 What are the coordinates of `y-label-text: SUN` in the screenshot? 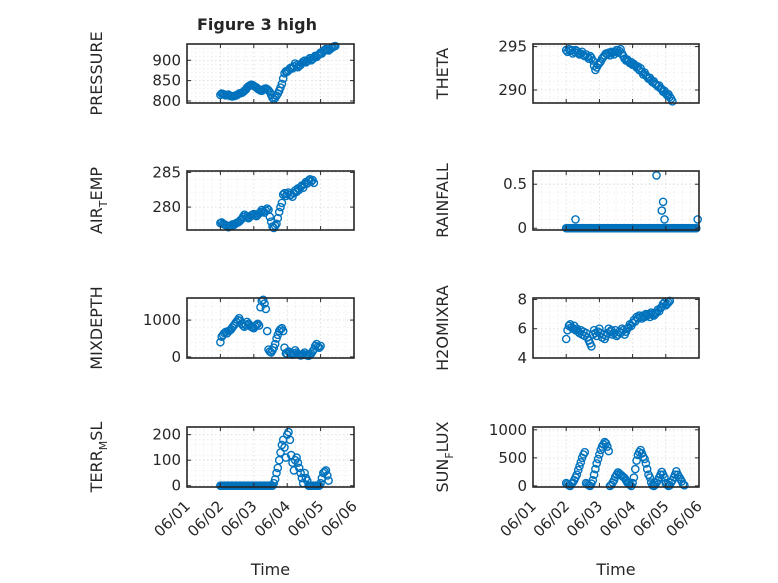 It's located at (442, 476).